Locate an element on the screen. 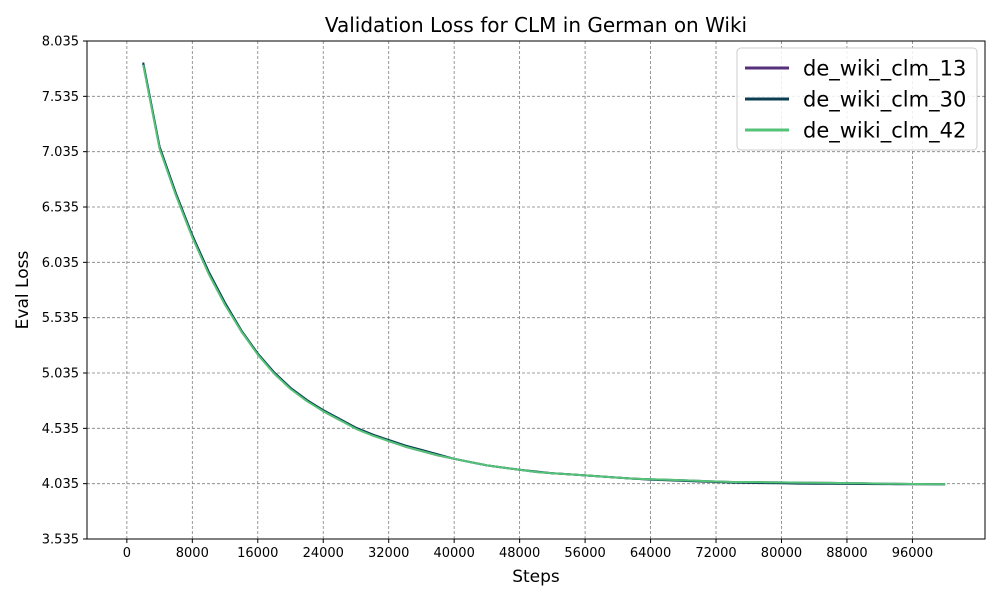 The width and height of the screenshot is (1000, 600). y-tick-label: 4.535 is located at coordinates (60, 429).